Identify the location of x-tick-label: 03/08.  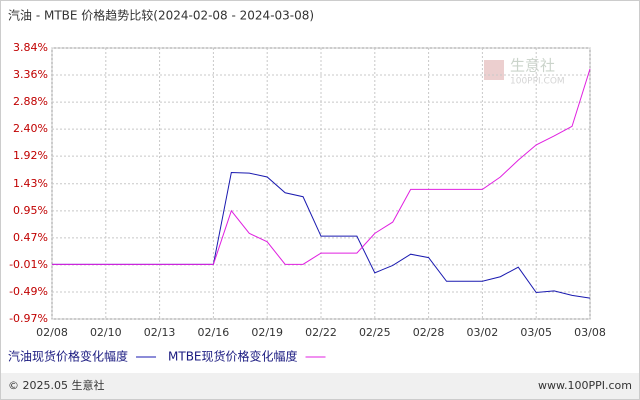
(590, 332).